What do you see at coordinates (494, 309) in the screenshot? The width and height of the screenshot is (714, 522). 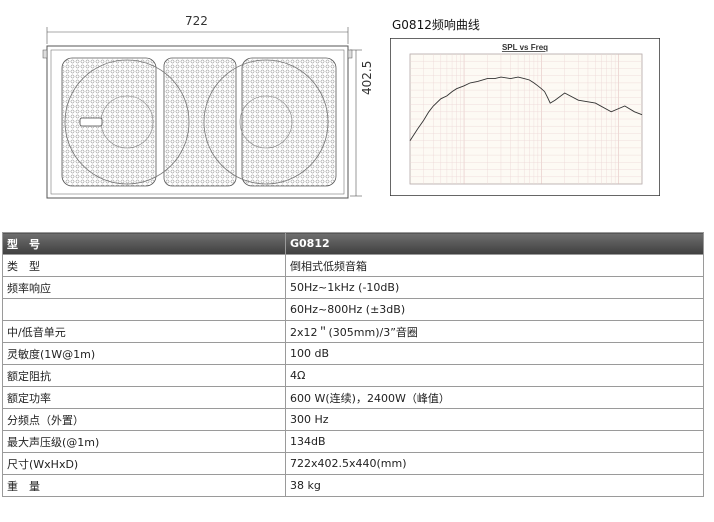 I see `spec-value-cell: 60Hz~800Hz (±3dB)` at bounding box center [494, 309].